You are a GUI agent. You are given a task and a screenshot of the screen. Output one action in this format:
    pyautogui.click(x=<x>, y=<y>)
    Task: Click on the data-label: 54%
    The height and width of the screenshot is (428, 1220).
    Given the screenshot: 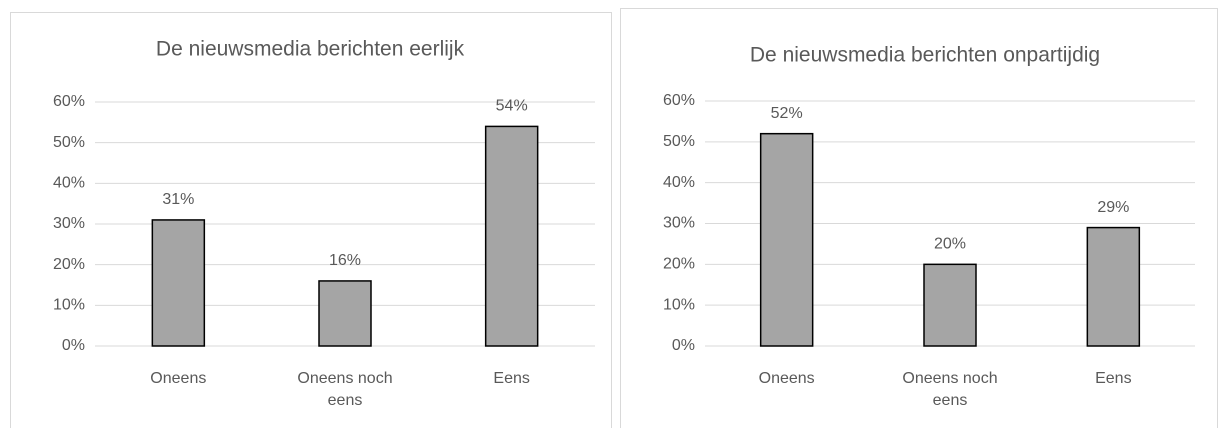 What is the action you would take?
    pyautogui.click(x=512, y=106)
    